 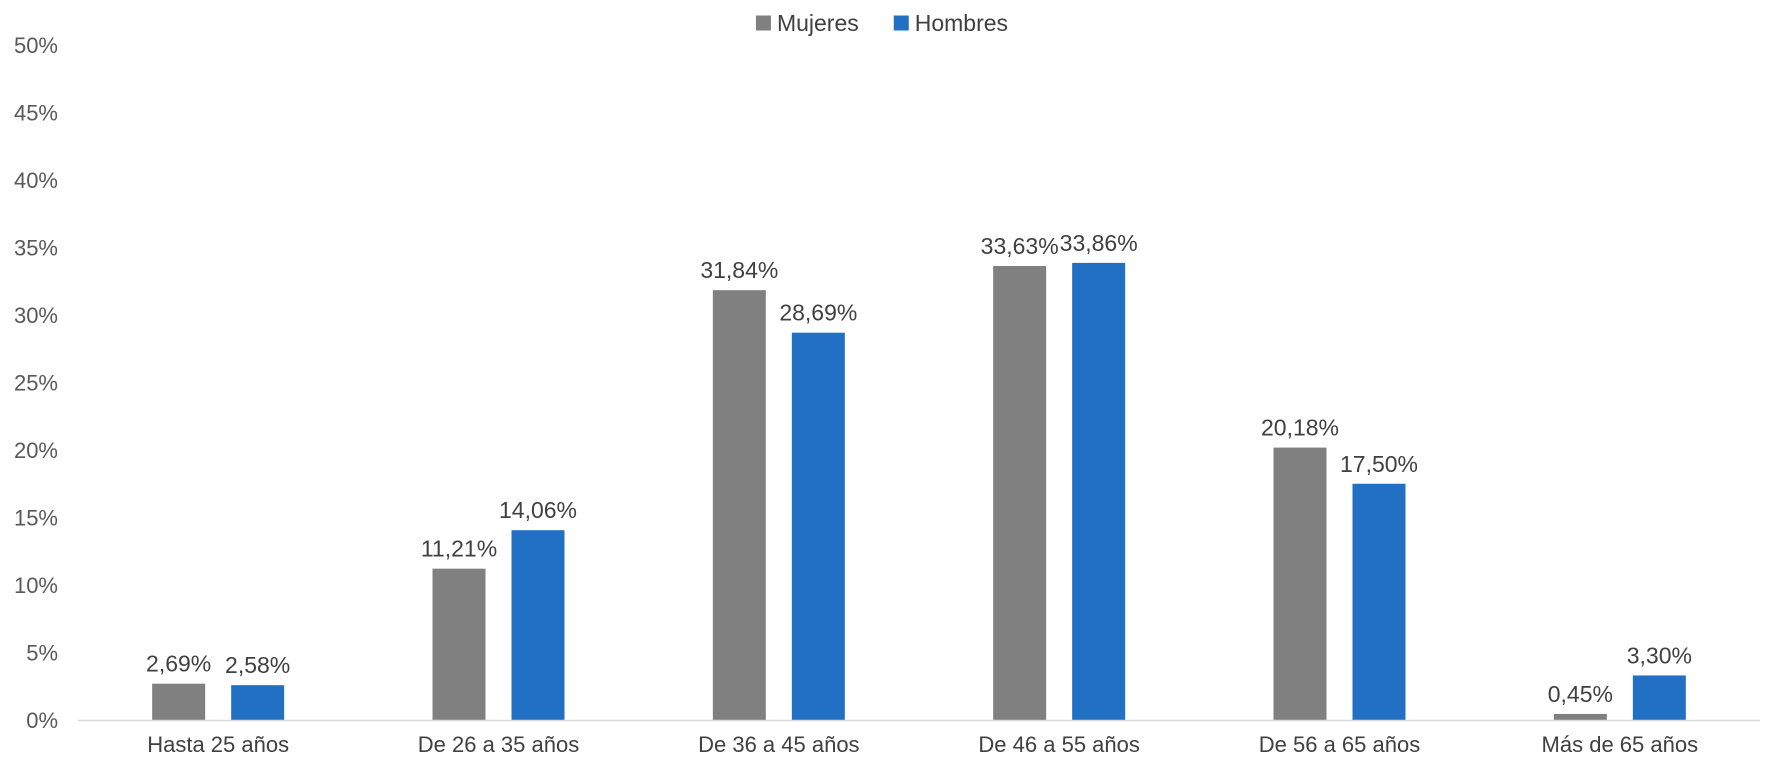 I want to click on legend: Mujeres Hombres, so click(x=881, y=23).